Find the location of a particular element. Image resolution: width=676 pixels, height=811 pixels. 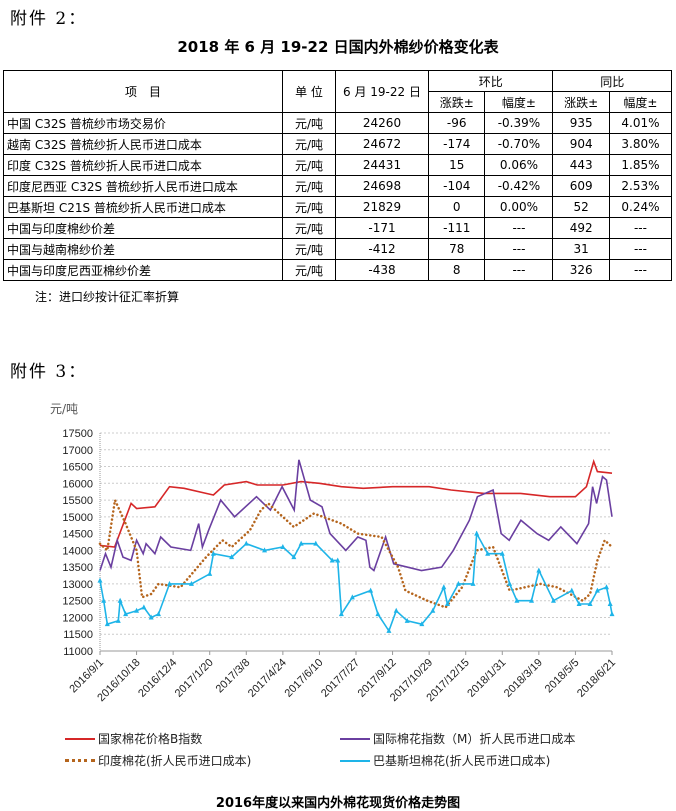

cell-yoy-change: 492 is located at coordinates (581, 228).